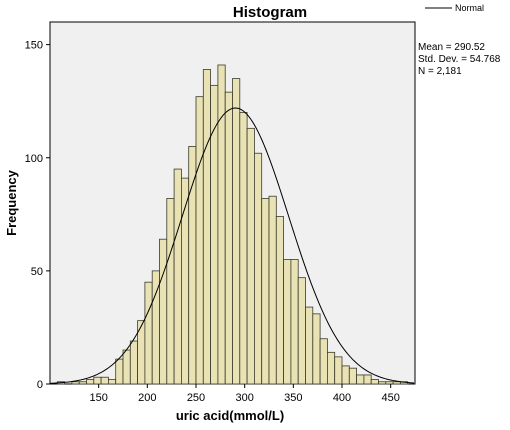 The height and width of the screenshot is (430, 510). I want to click on x-axis-label: uric acid(mmol/L), so click(230, 415).